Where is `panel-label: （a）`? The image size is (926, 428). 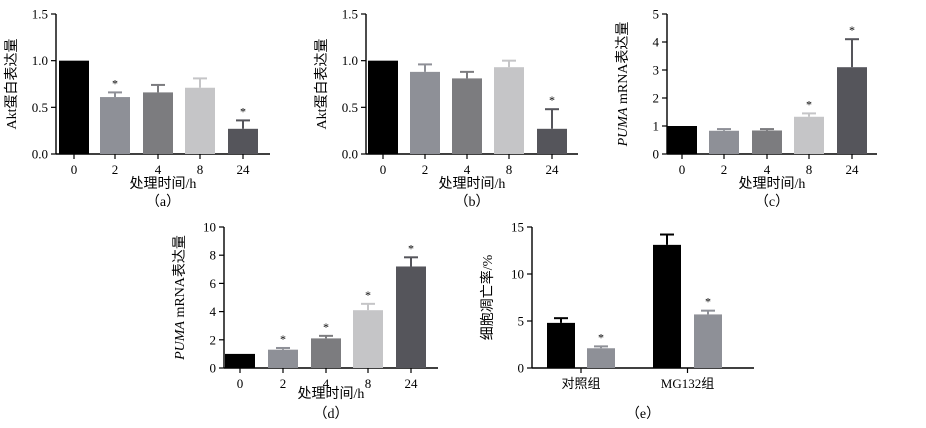
panel-label: （a） is located at coordinates (163, 202).